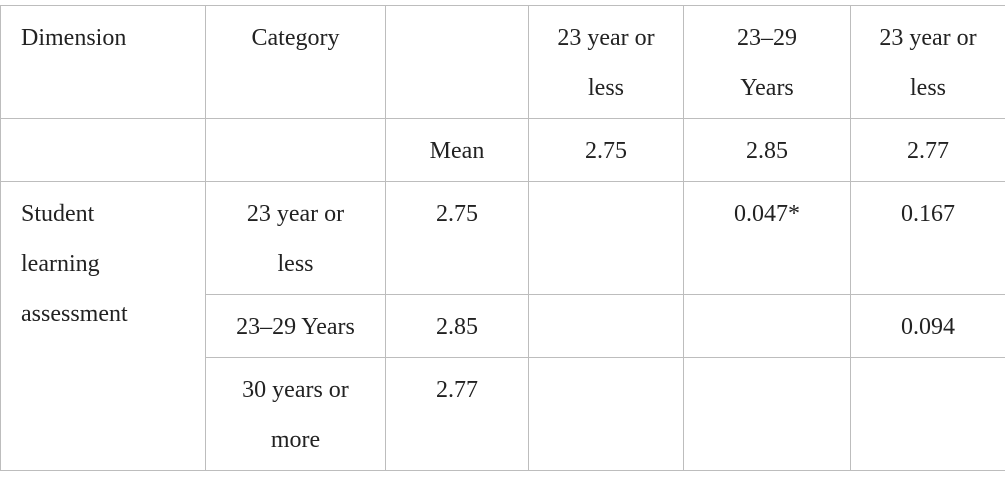 Image resolution: width=1005 pixels, height=480 pixels. I want to click on table-cell: 23–29 Years, so click(295, 326).